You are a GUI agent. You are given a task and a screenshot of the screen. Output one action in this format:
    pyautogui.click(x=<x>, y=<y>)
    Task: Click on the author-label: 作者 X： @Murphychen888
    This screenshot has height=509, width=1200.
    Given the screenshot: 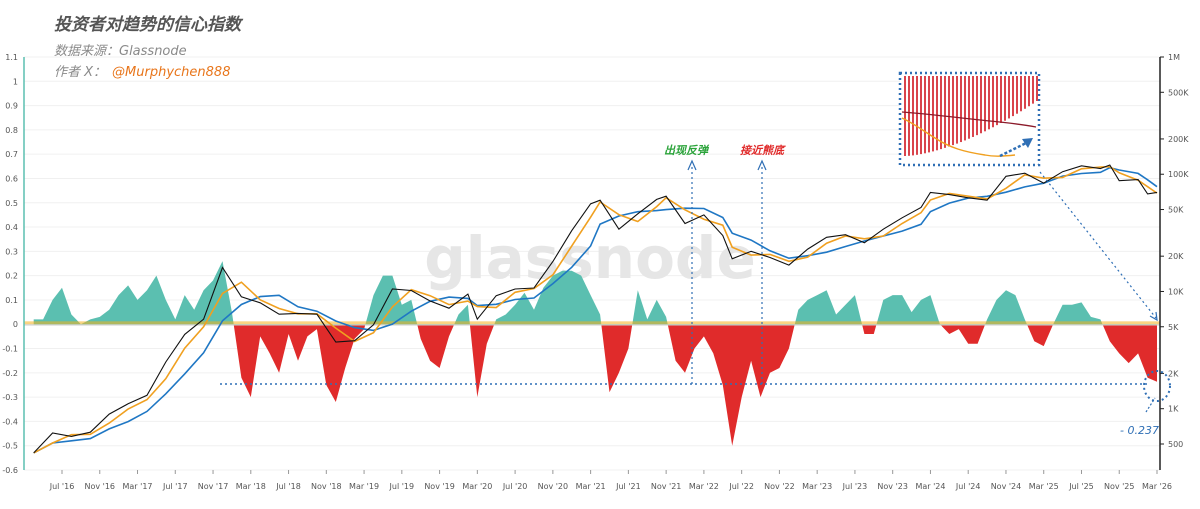 What is the action you would take?
    pyautogui.click(x=142, y=70)
    